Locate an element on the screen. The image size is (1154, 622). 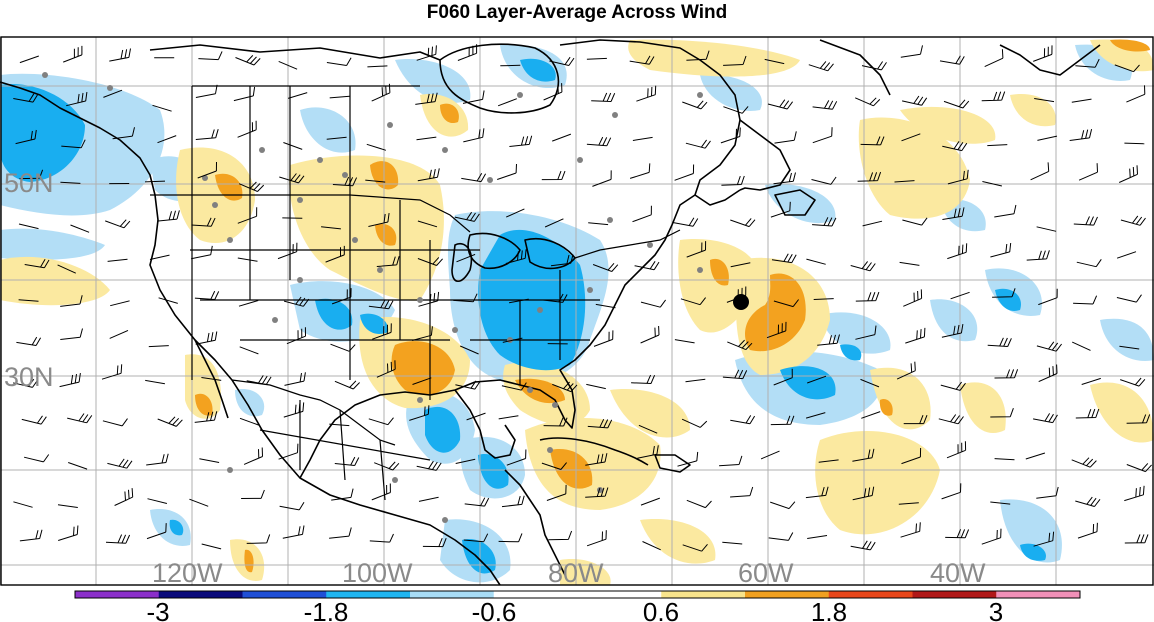
strong-positive-area is located at coordinates (423, 368).